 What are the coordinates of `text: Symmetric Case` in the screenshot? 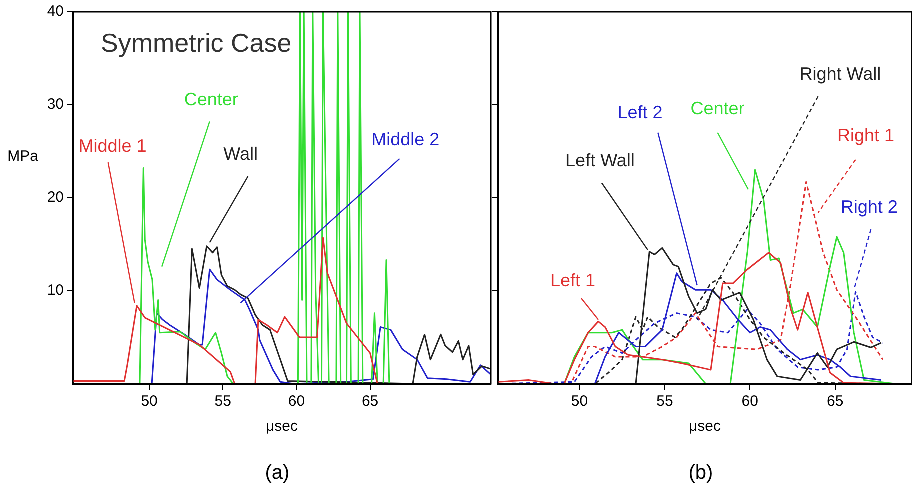 It's located at (196, 43).